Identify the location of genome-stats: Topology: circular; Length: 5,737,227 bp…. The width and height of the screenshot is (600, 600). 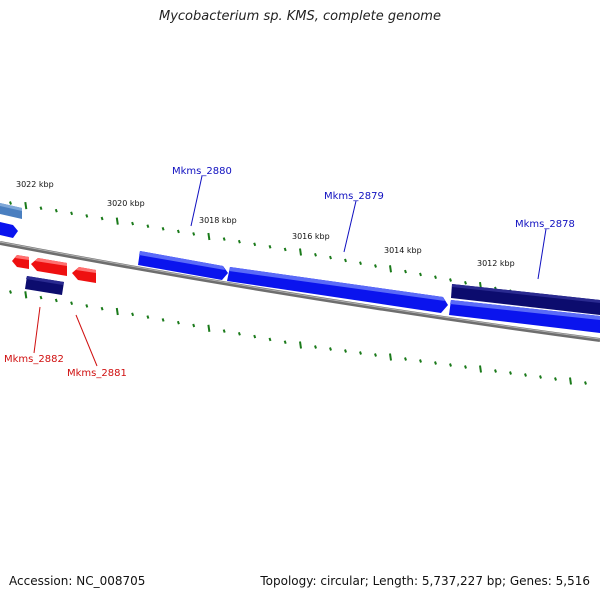
(425, 581).